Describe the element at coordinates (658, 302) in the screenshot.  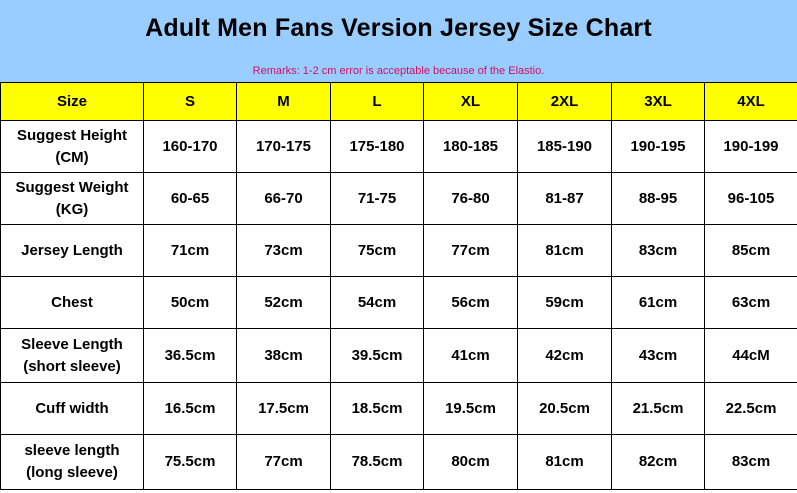
I see `table-cell: 61cm` at that location.